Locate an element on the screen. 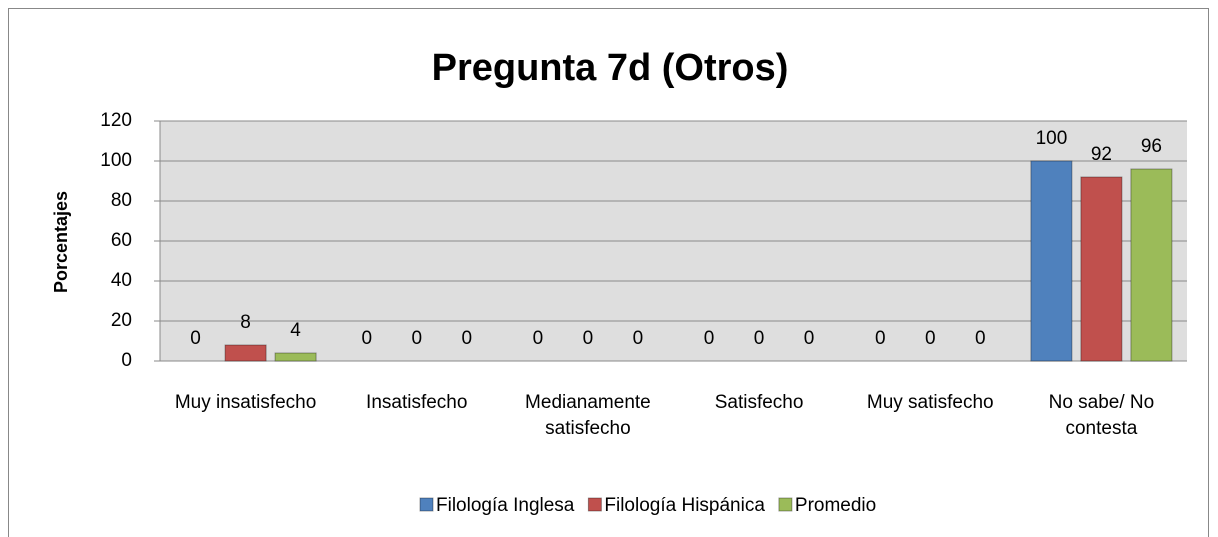  x-tick-label: Medianamente satisfecho is located at coordinates (588, 415).